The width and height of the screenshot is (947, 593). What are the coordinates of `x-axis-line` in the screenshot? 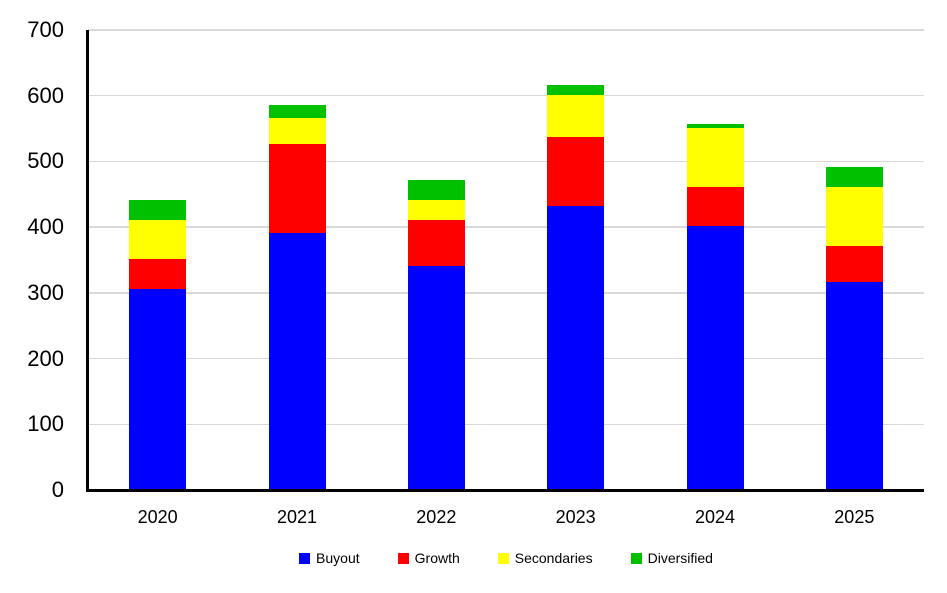 It's located at (505, 490).